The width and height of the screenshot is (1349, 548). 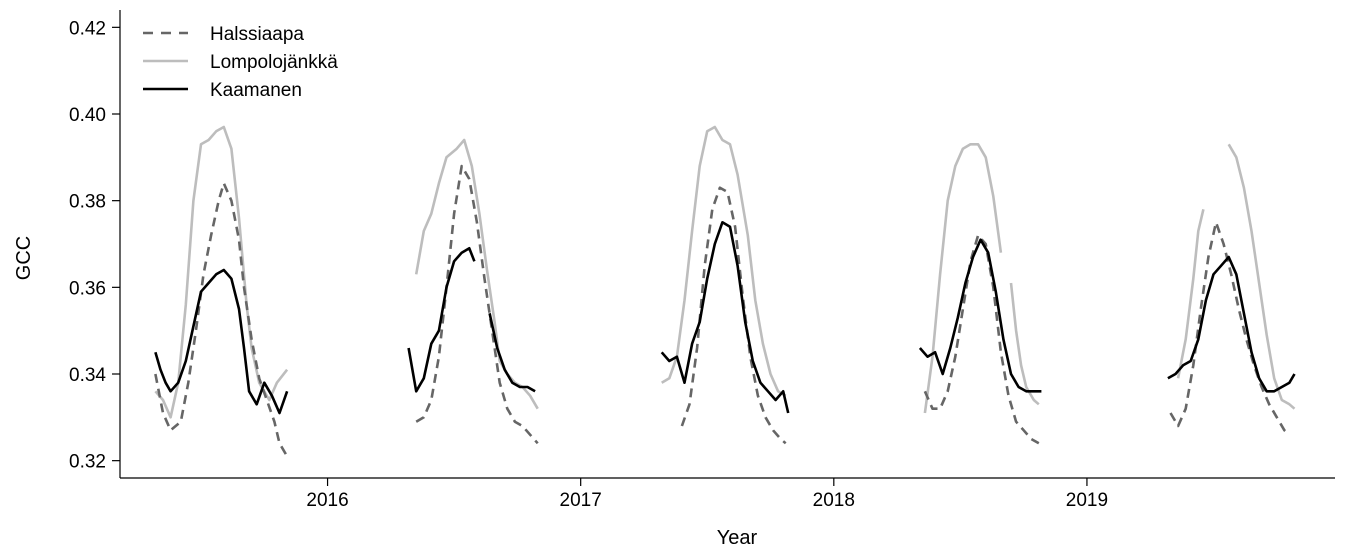 What do you see at coordinates (581, 500) in the screenshot?
I see `x-tick-label: 2017` at bounding box center [581, 500].